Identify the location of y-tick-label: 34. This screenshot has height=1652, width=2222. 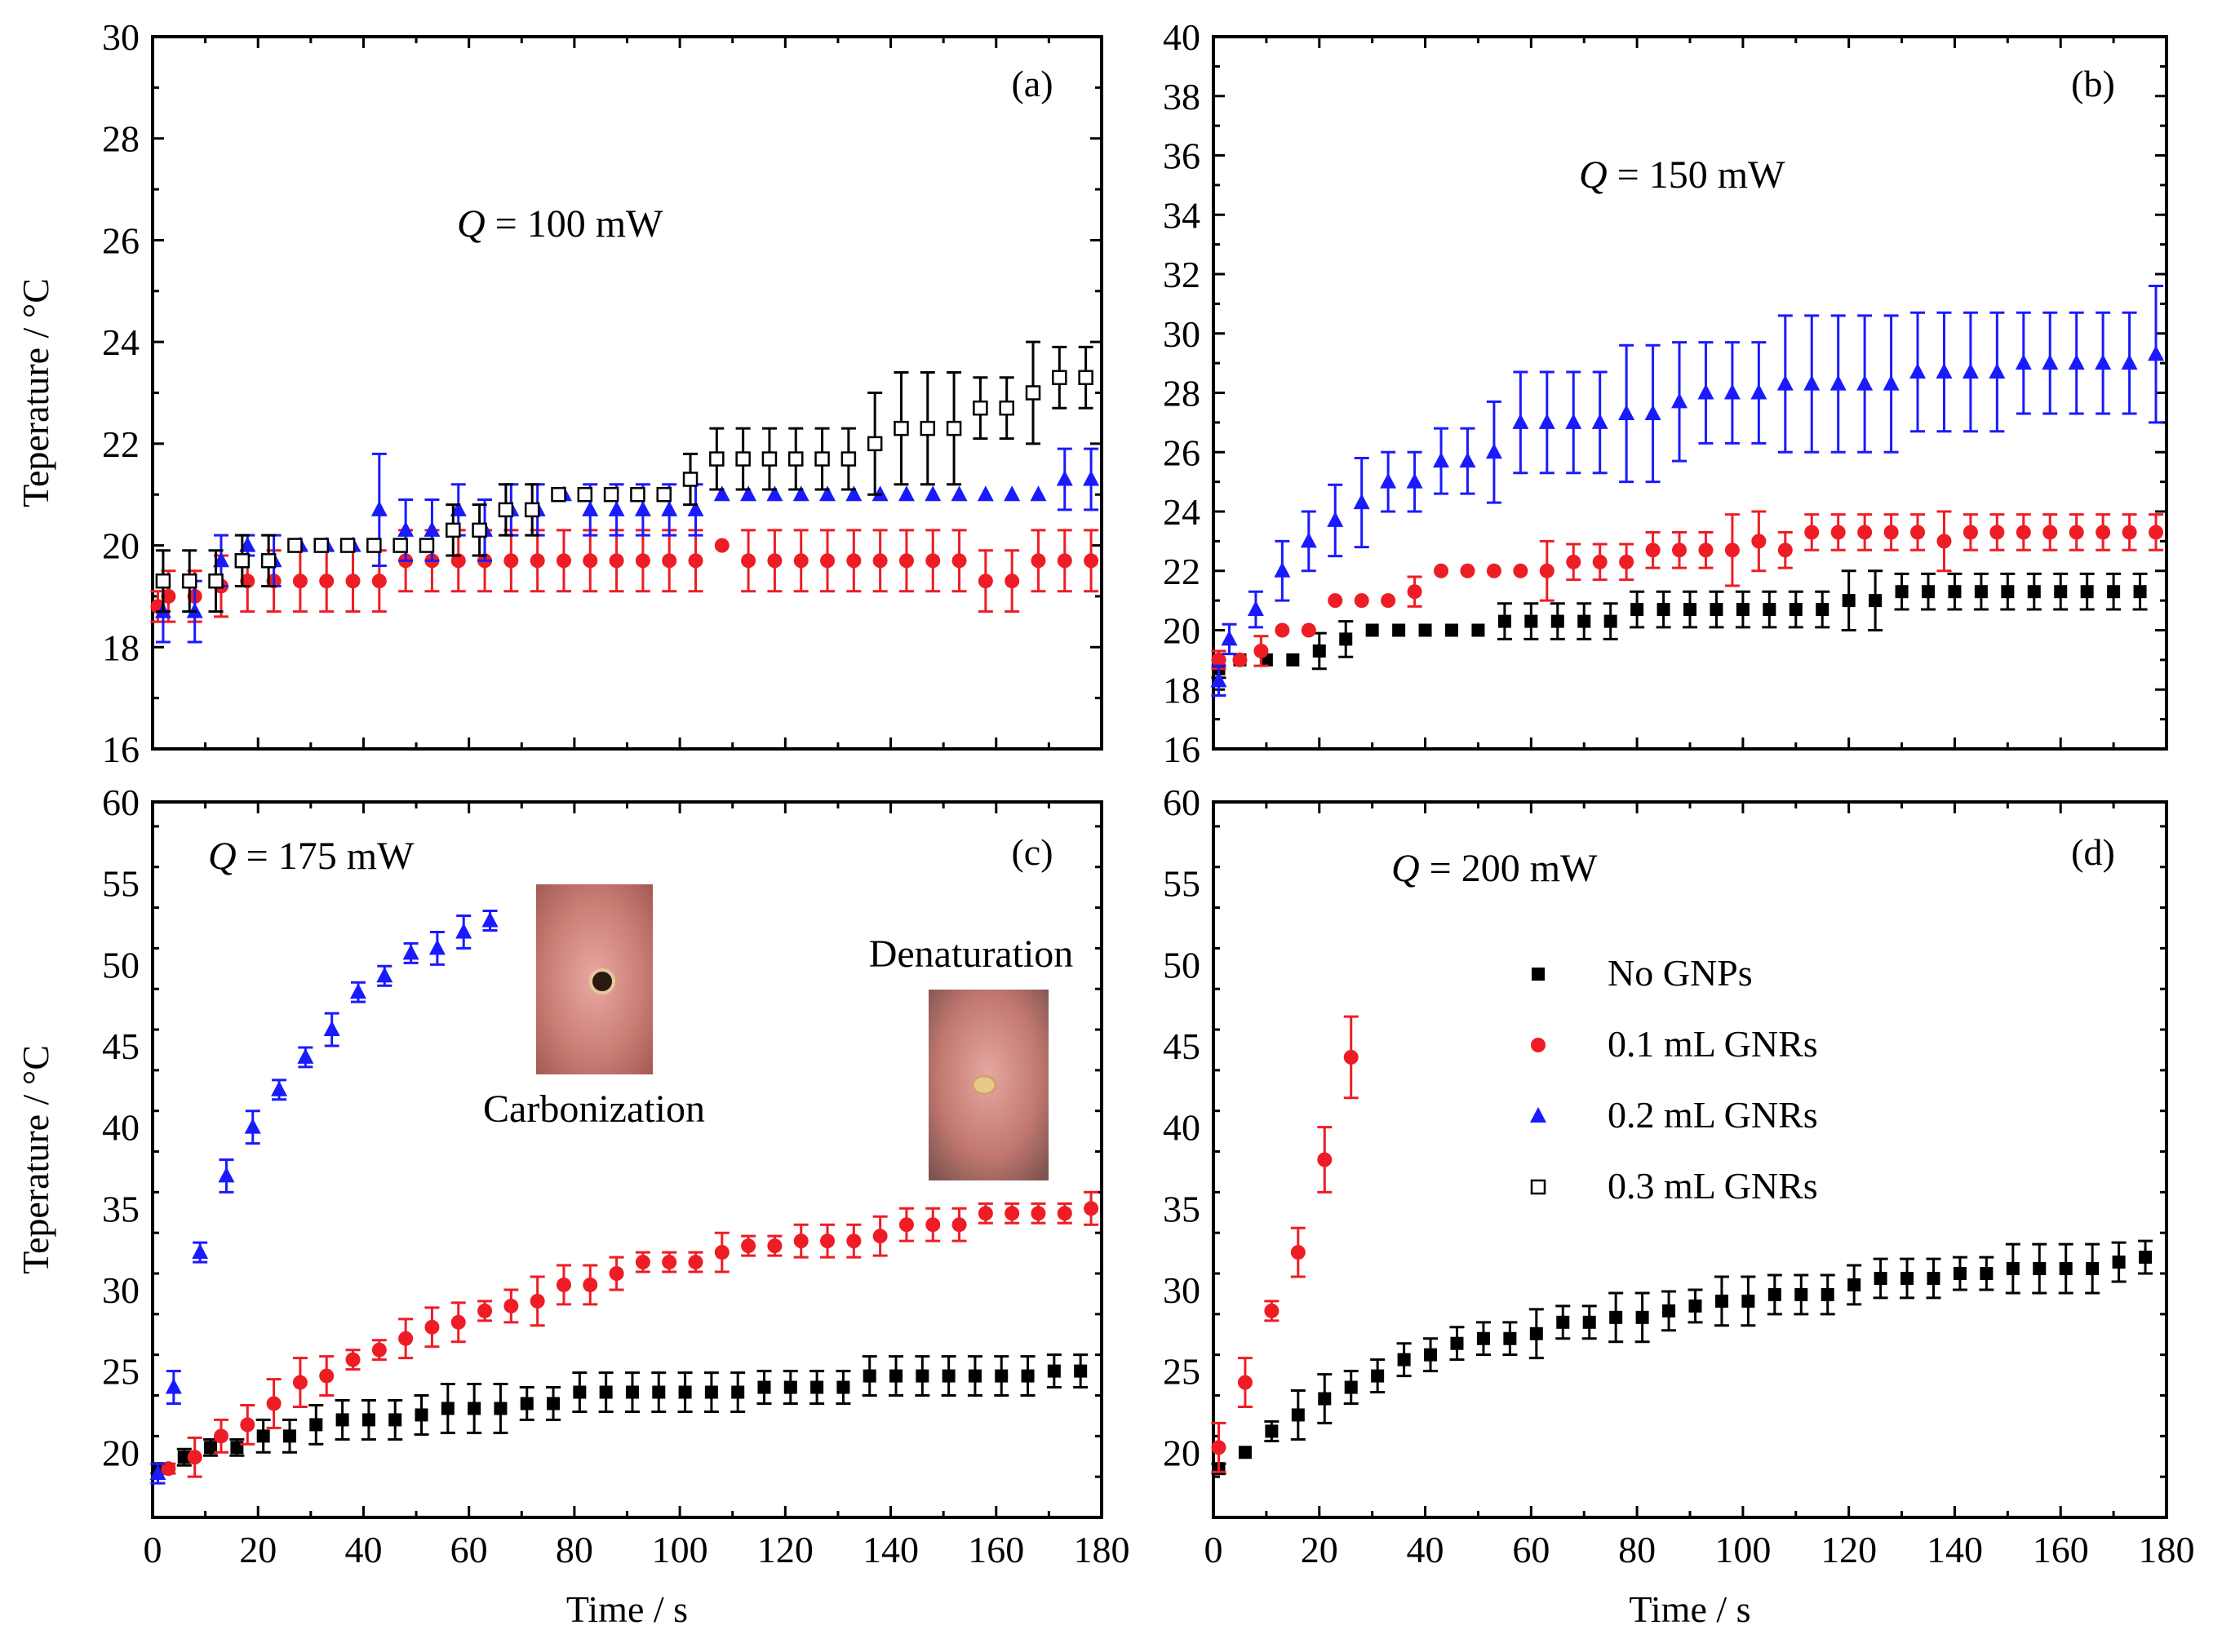
(1181, 215).